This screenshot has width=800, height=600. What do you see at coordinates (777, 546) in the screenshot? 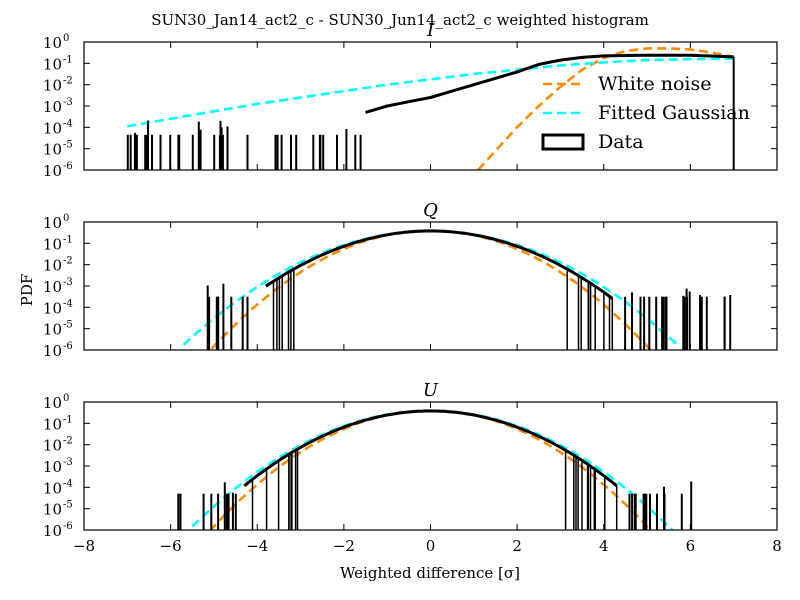
I see `x-tick-label: 8` at bounding box center [777, 546].